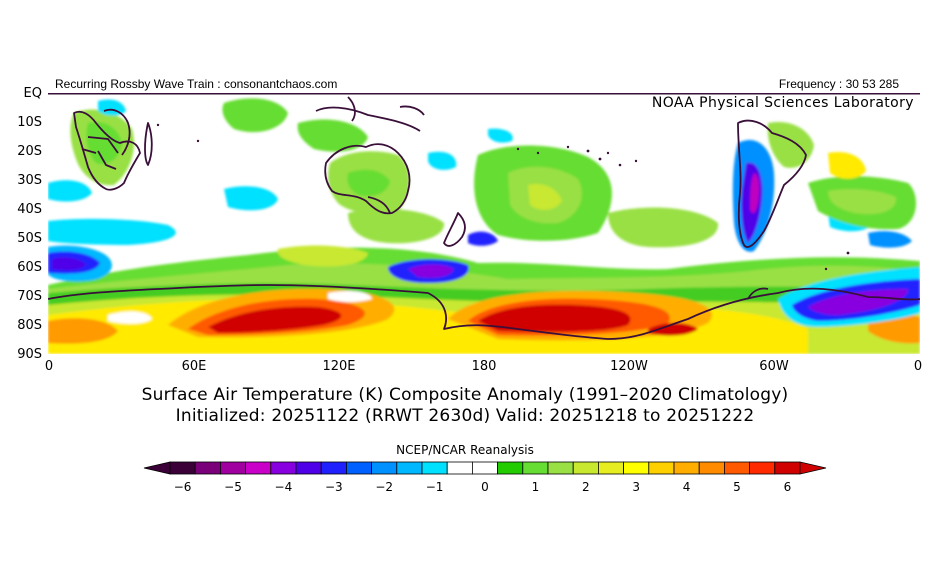 This screenshot has height=580, width=930. What do you see at coordinates (29, 296) in the screenshot?
I see `lat-label-70s: 70S` at bounding box center [29, 296].